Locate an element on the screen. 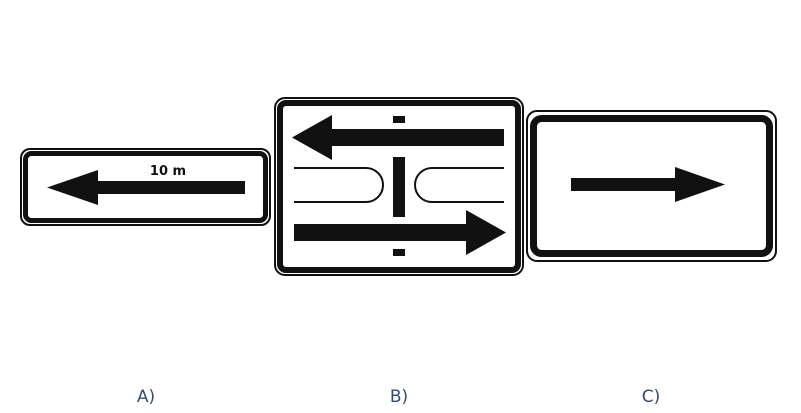  median-center-bar is located at coordinates (399, 187).